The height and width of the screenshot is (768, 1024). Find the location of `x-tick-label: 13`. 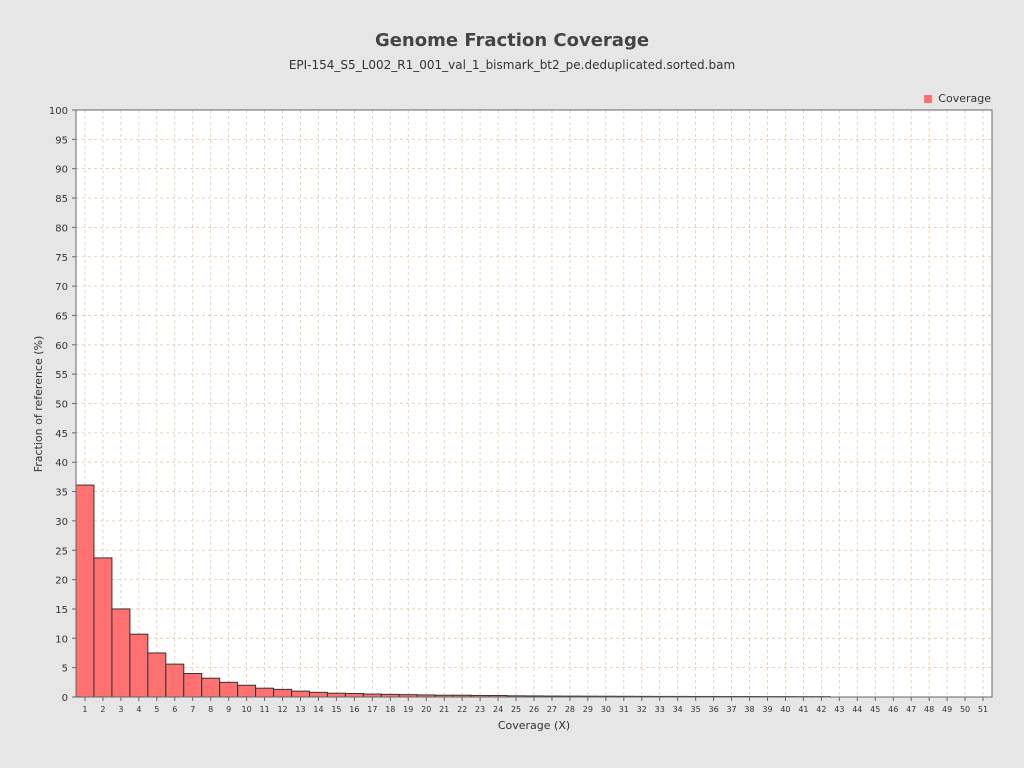

x-tick-label: 13 is located at coordinates (300, 709).